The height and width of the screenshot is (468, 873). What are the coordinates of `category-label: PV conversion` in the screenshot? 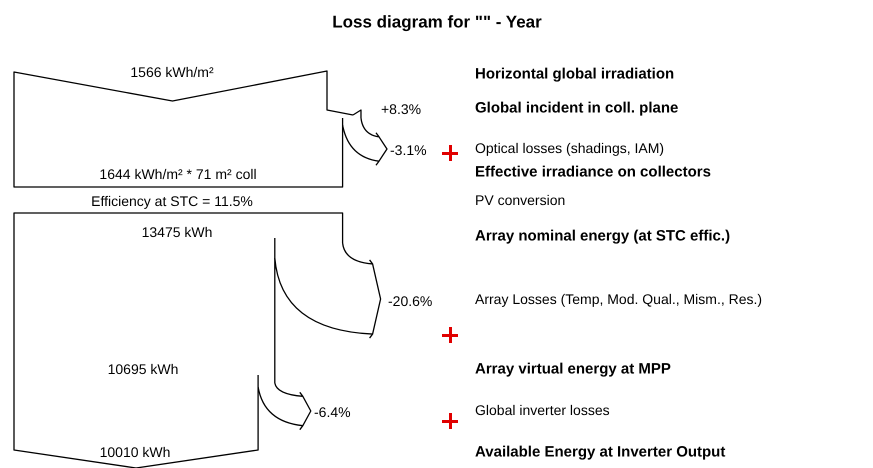 It's located at (520, 200).